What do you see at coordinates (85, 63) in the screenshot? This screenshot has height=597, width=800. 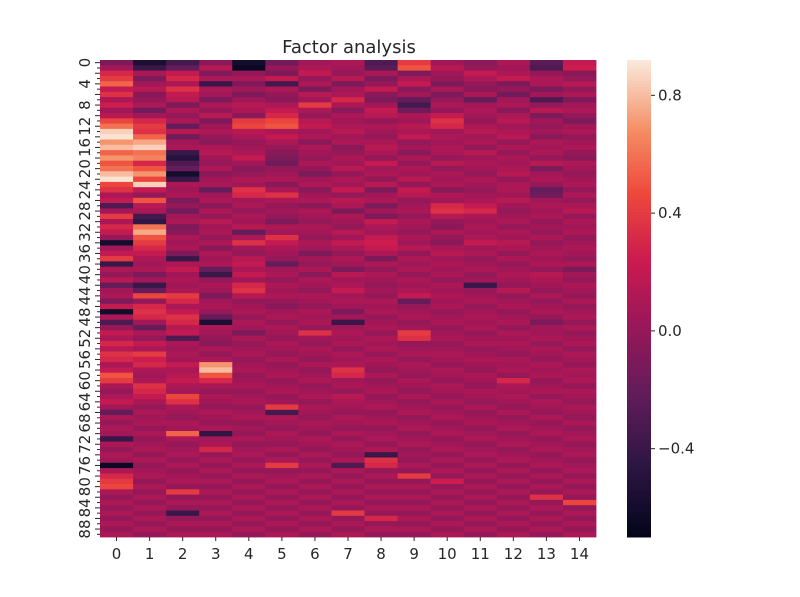 I see `y-tick-label: 0` at bounding box center [85, 63].